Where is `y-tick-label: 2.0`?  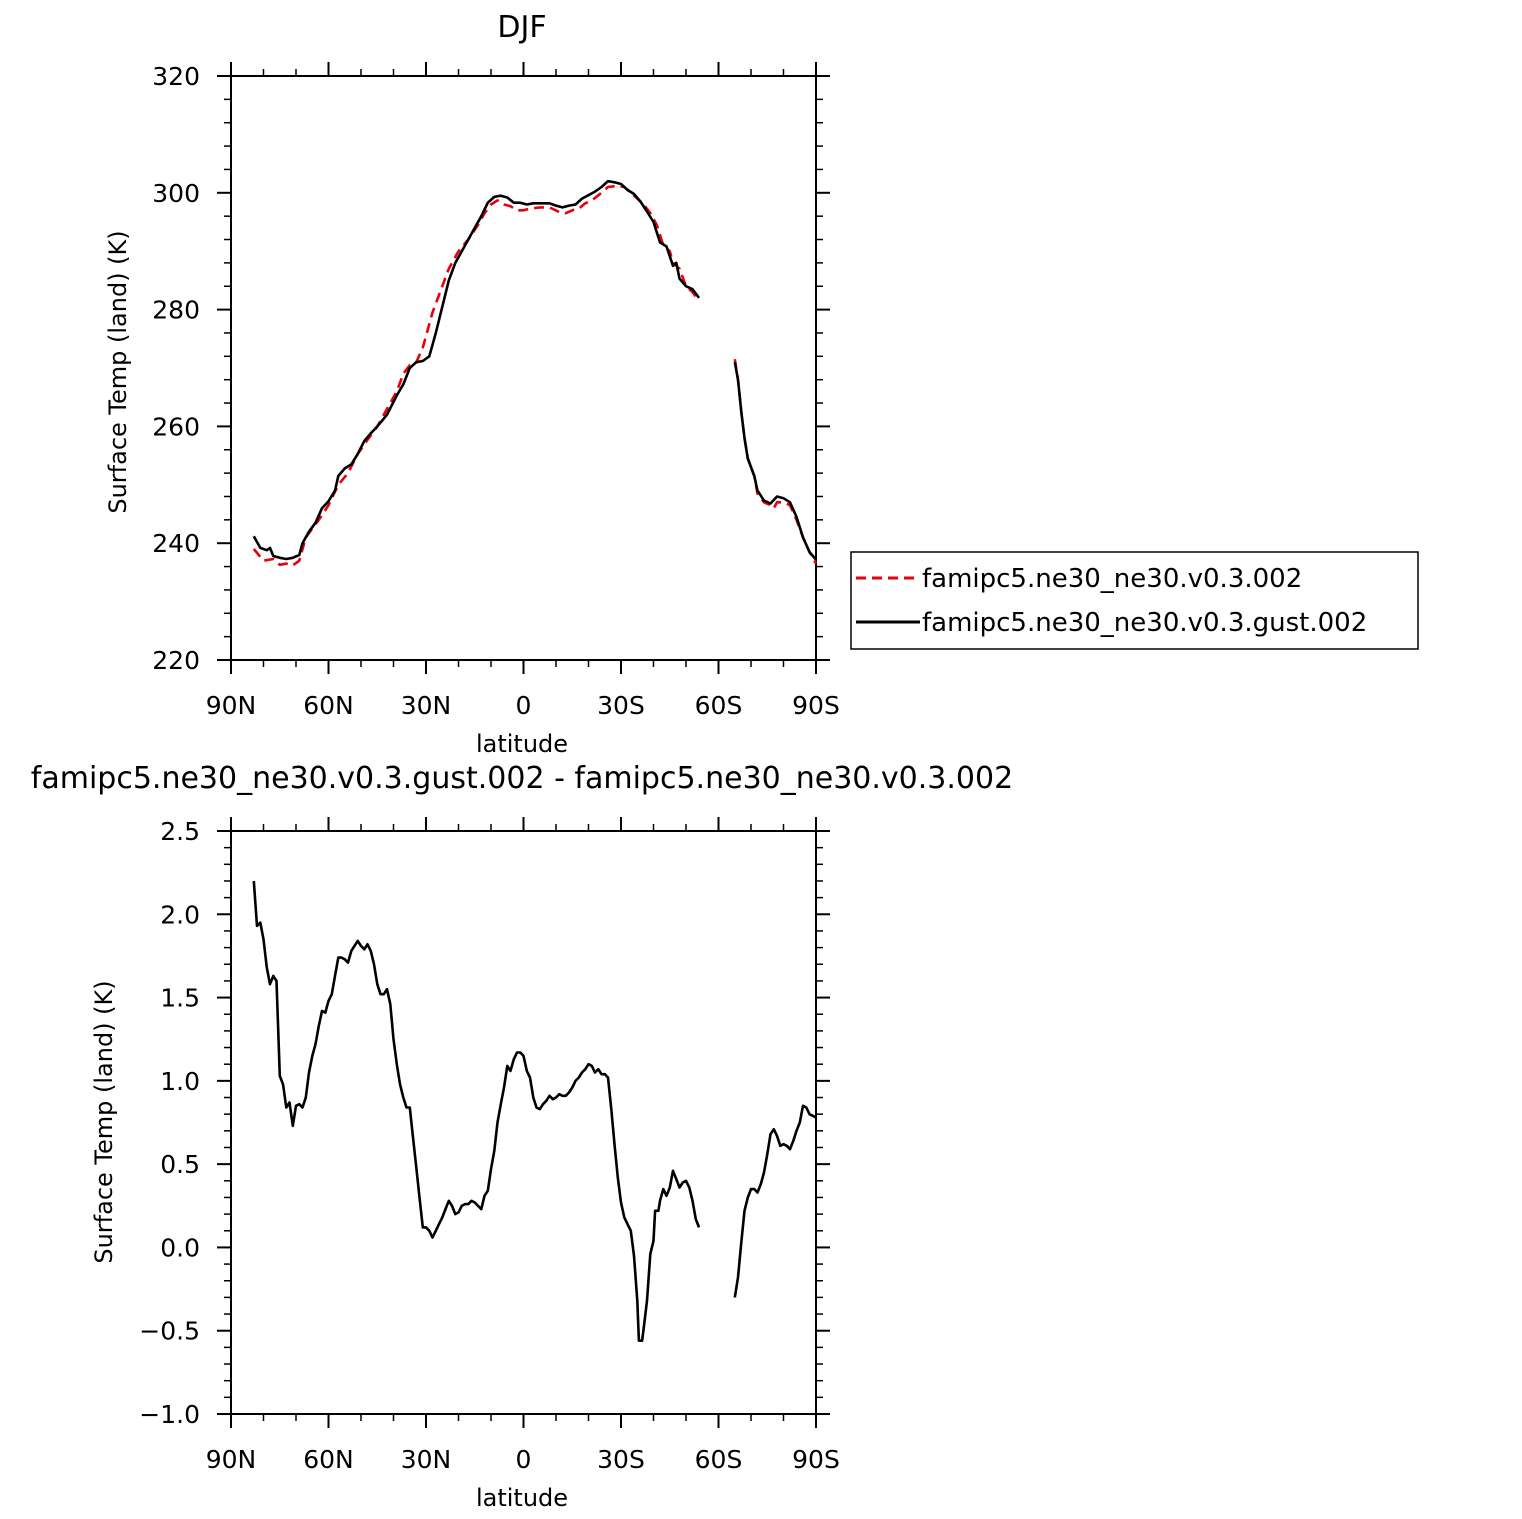
y-tick-label: 2.0 is located at coordinates (180, 914).